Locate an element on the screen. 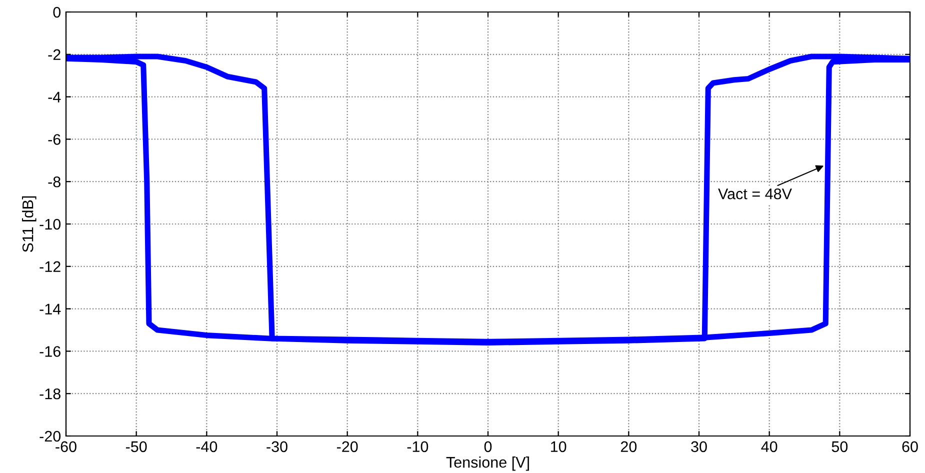 This screenshot has height=473, width=925. x-tick-label: 50 is located at coordinates (840, 446).